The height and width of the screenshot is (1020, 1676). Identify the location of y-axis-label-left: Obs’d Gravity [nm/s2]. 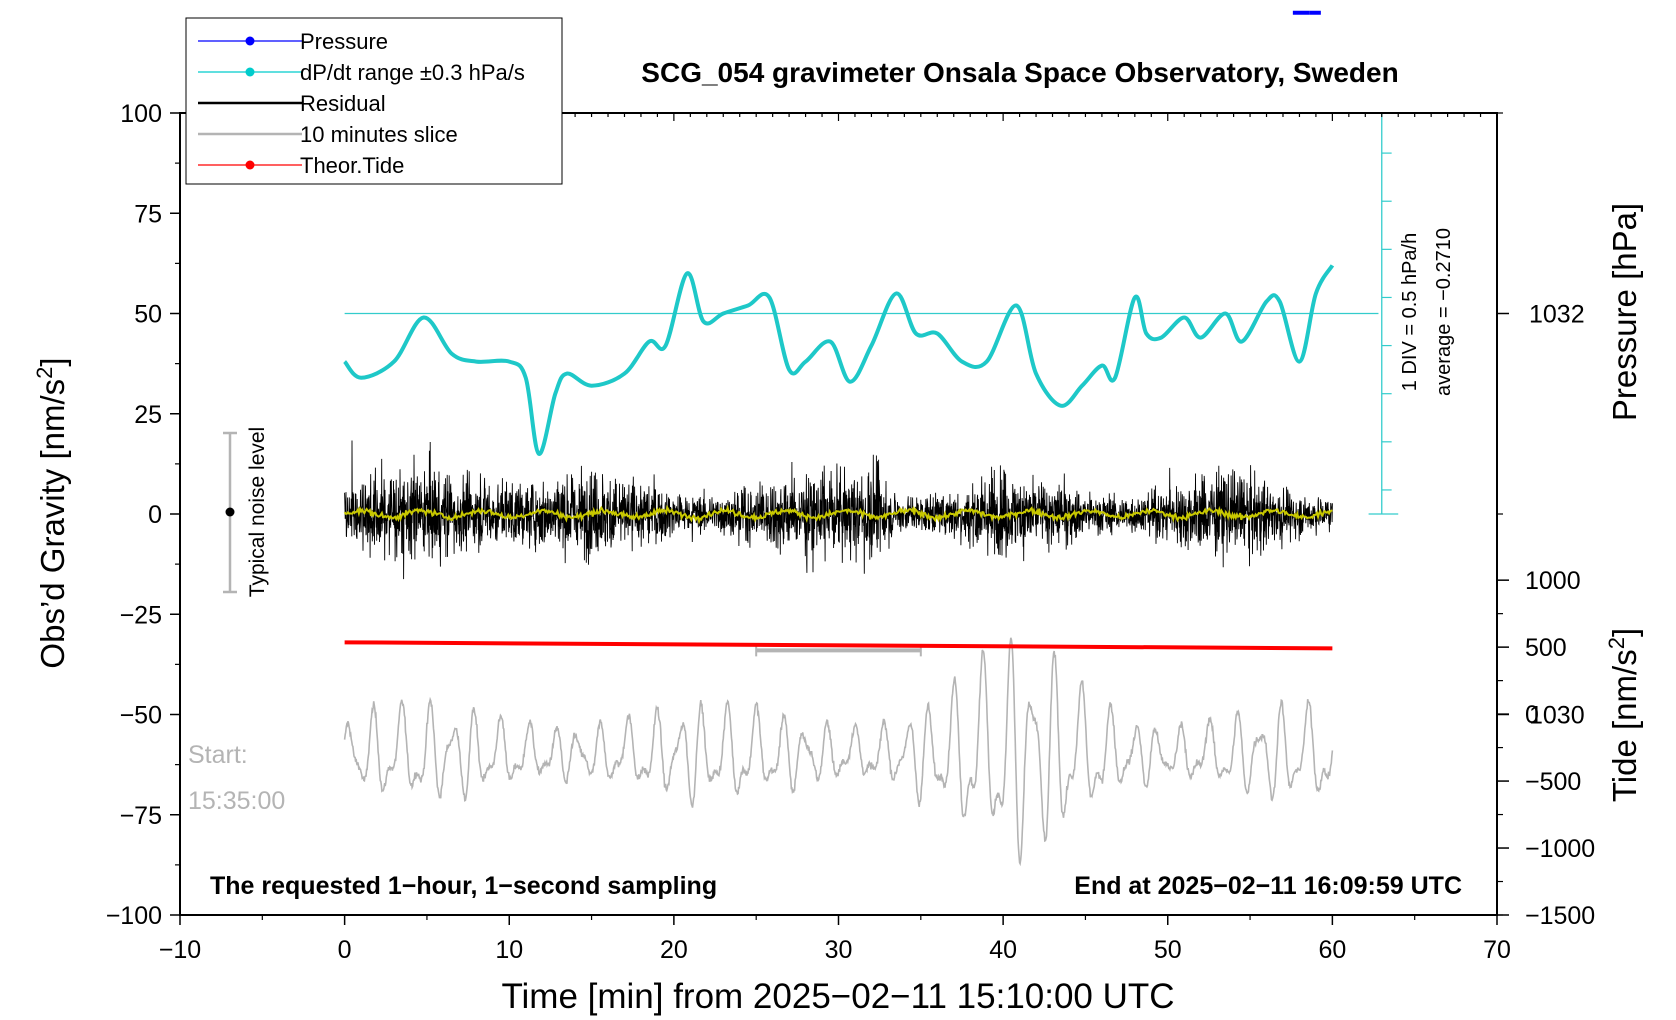
(51, 512).